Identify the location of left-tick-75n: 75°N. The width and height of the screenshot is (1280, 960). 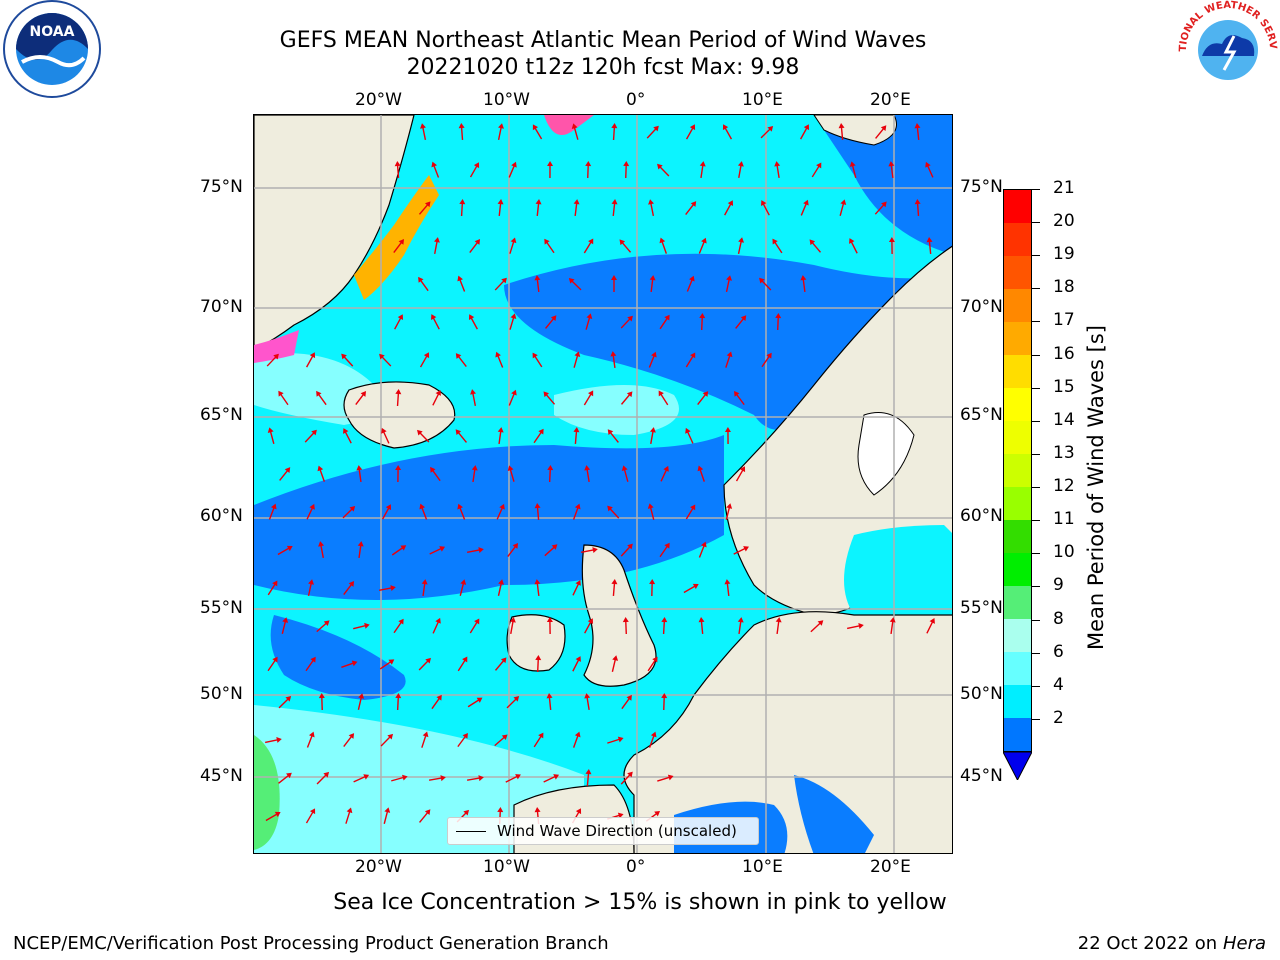
(221, 187).